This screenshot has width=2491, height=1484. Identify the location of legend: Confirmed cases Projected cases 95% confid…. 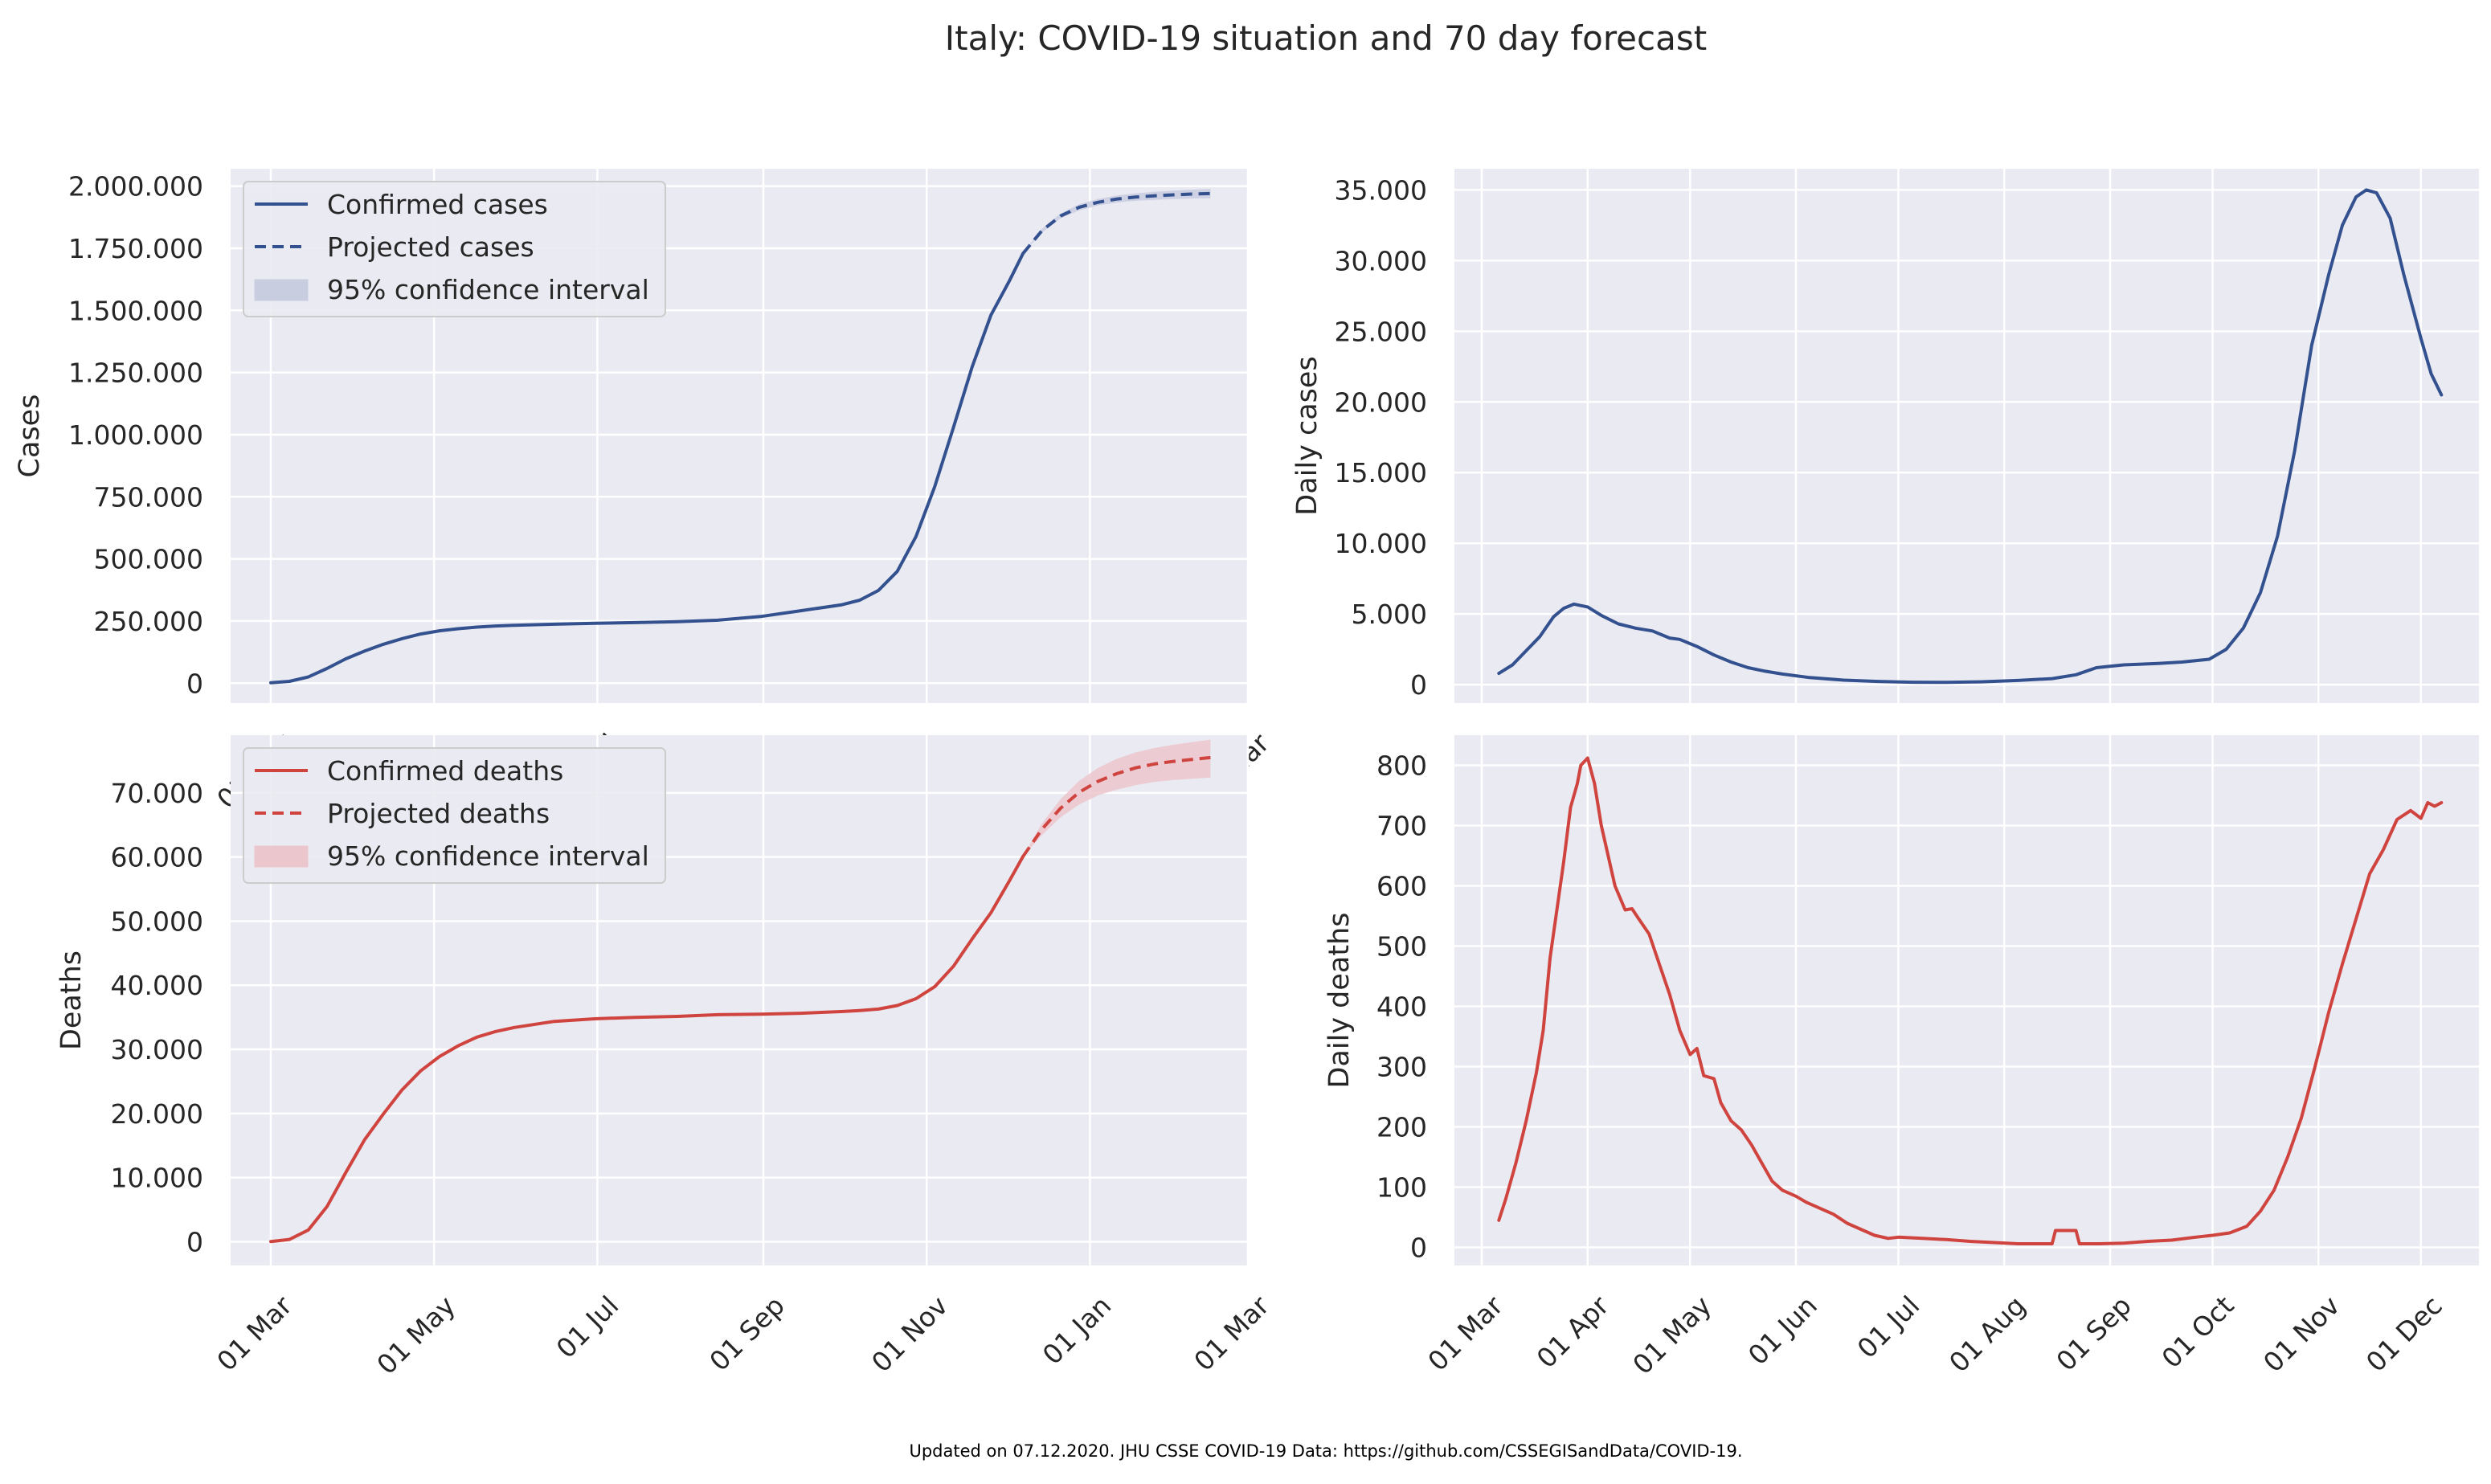
(455, 249).